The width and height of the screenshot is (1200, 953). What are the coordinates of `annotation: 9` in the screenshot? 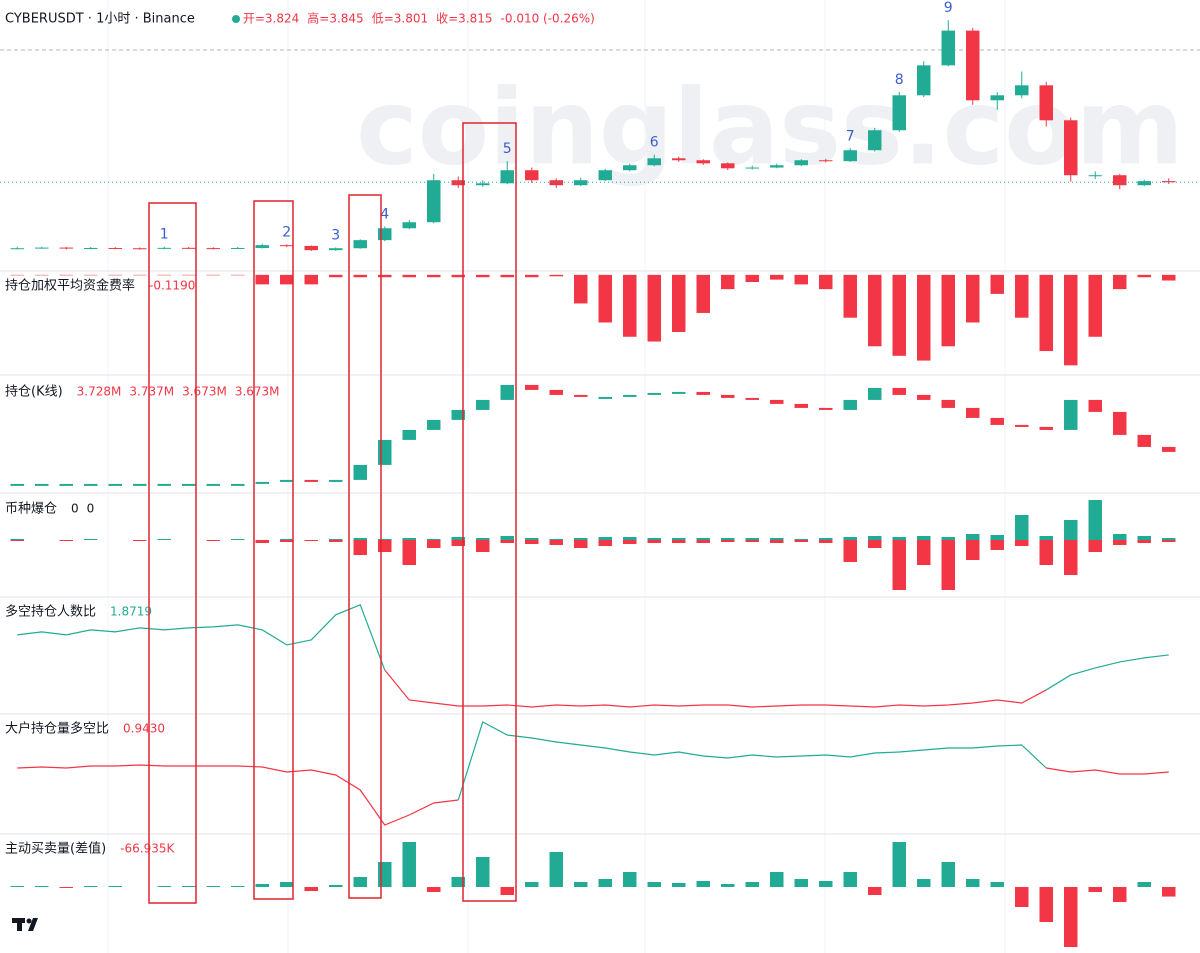 It's located at (948, 8).